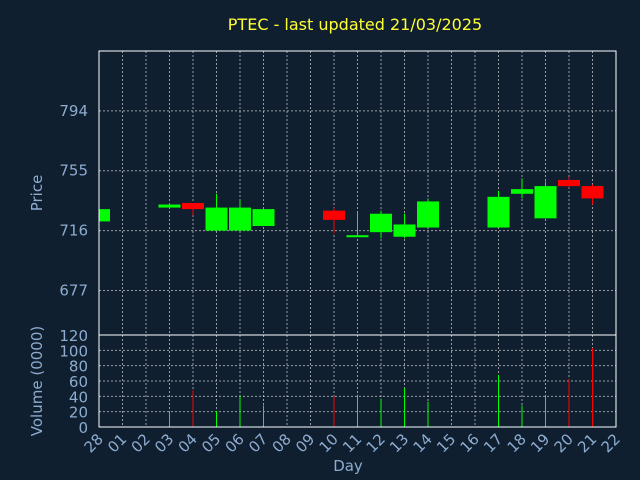 This screenshot has height=480, width=640. I want to click on price-tick-794: 794, so click(73, 111).